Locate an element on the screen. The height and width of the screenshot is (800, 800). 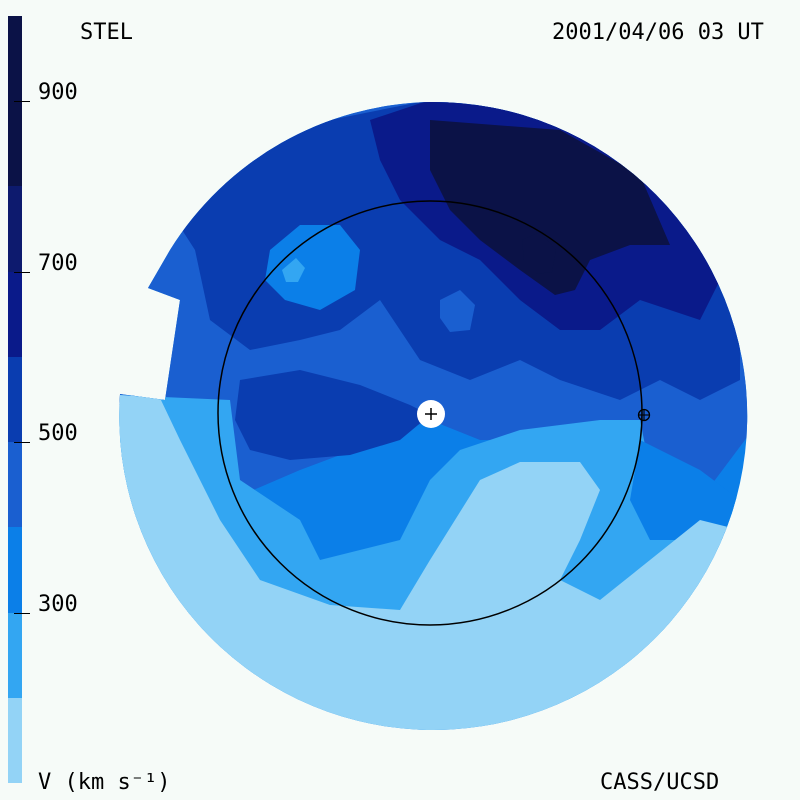
observatory-label: STEL is located at coordinates (106, 32).